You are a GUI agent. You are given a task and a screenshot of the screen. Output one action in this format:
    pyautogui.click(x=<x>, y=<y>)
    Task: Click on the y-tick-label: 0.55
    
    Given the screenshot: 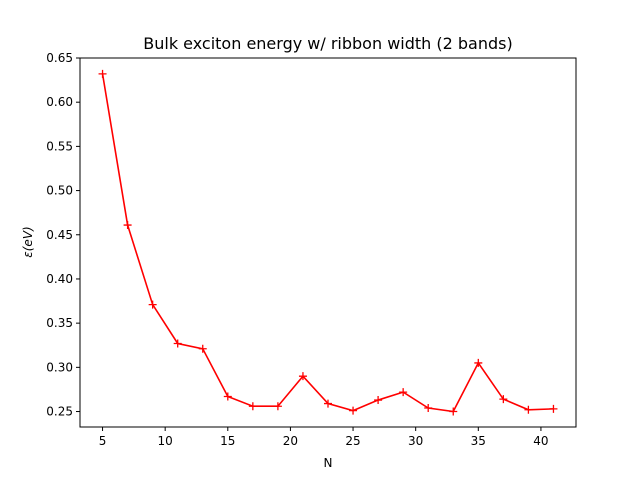 What is the action you would take?
    pyautogui.click(x=59, y=146)
    